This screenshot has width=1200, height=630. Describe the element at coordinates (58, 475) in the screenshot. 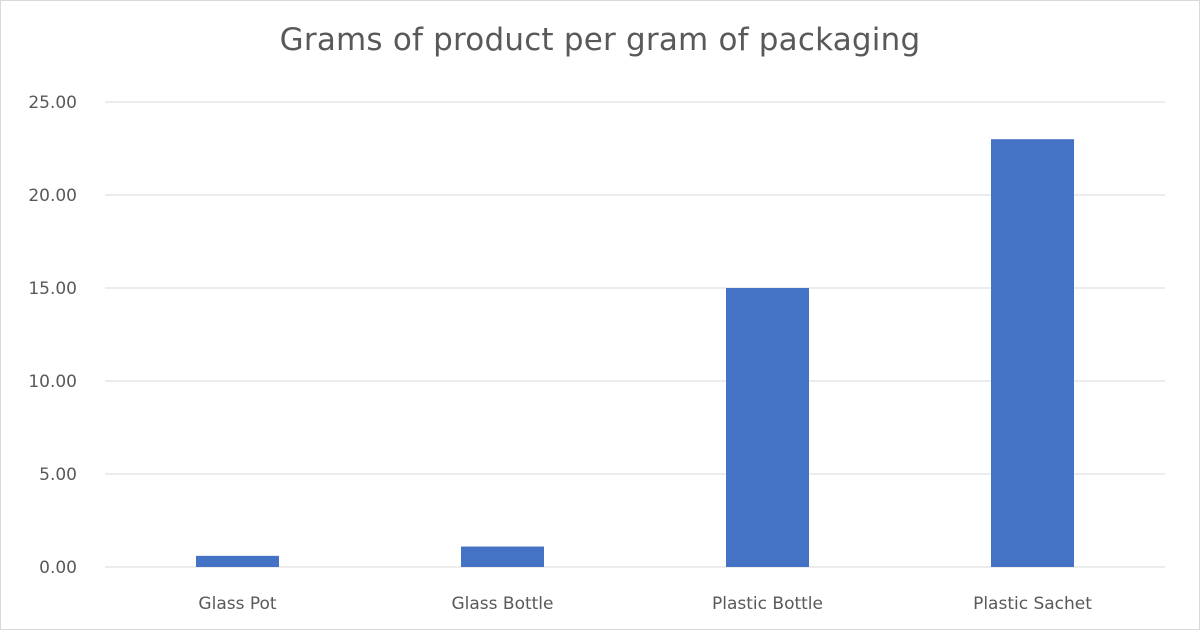

I see `y-tick-label-1: 5.00` at that location.